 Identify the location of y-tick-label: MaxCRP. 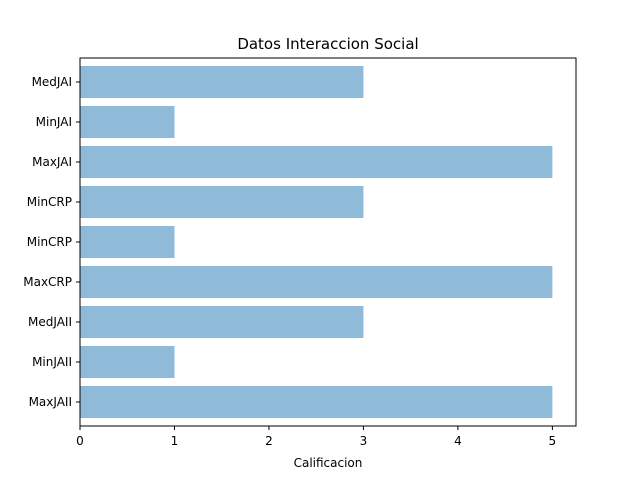
(47, 282).